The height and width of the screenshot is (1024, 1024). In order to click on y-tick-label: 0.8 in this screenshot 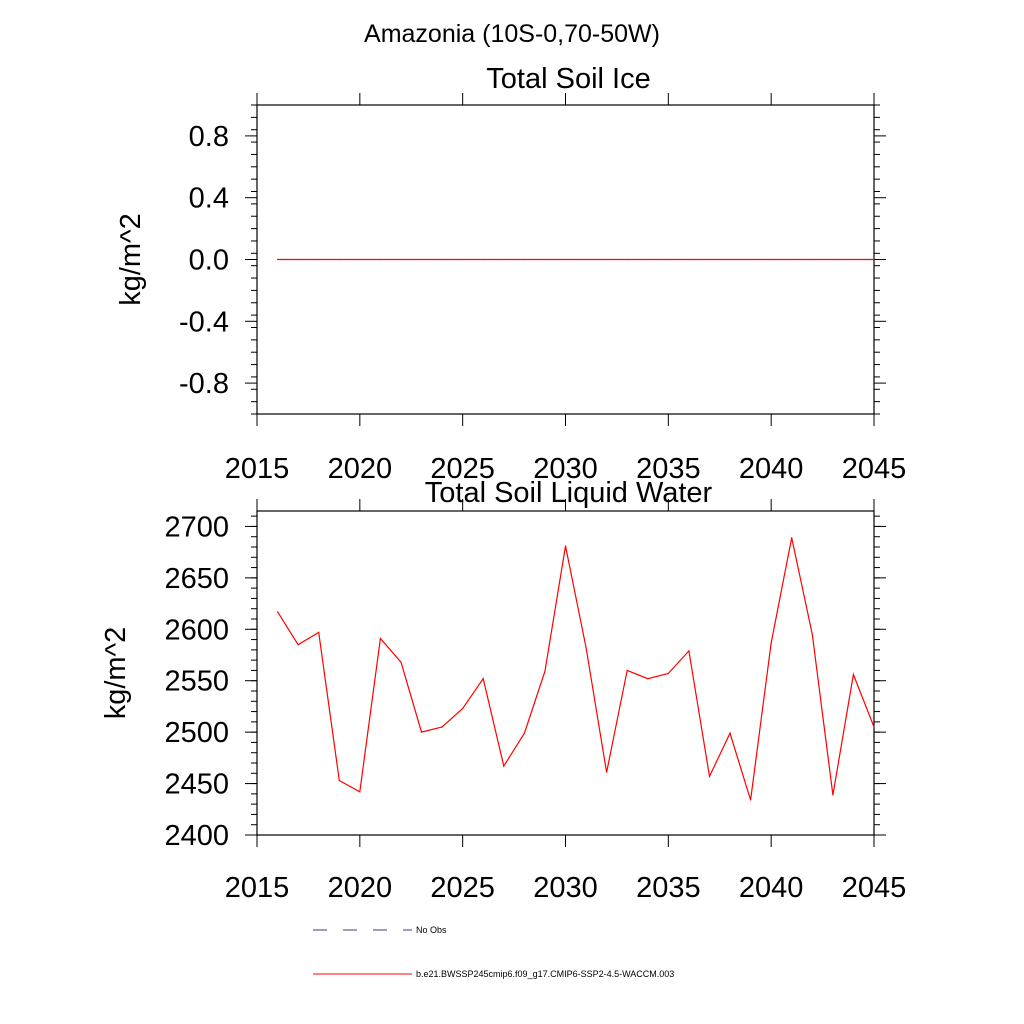, I will do `click(209, 137)`.